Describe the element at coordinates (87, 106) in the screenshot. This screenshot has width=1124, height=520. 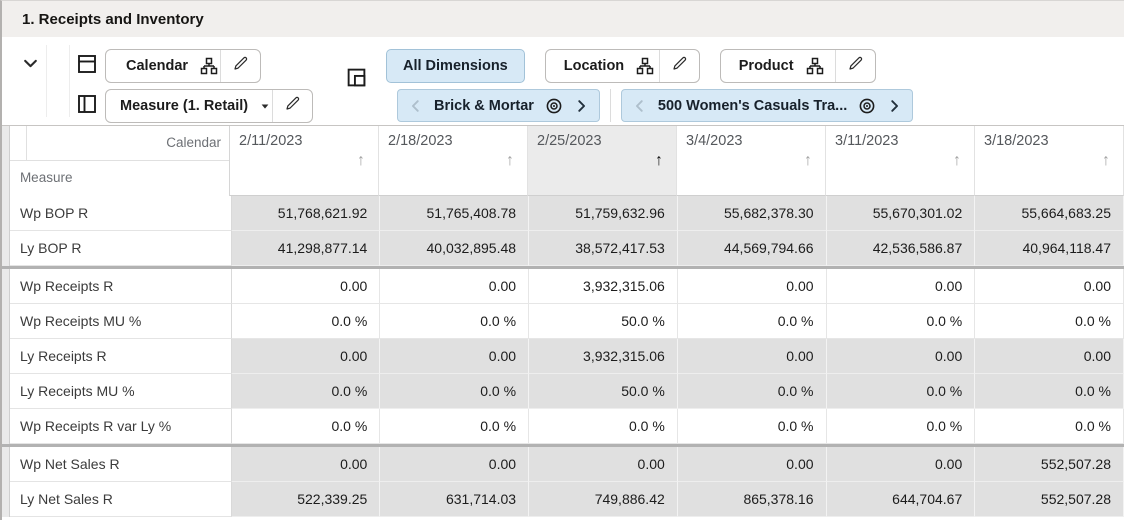
I see `col-axis-layout-button` at that location.